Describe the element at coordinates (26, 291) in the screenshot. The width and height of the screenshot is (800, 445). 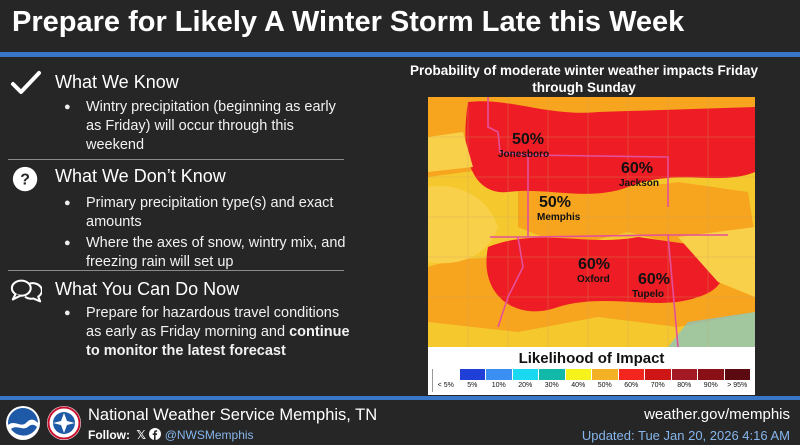
I see `speech-bubbles-icon` at that location.